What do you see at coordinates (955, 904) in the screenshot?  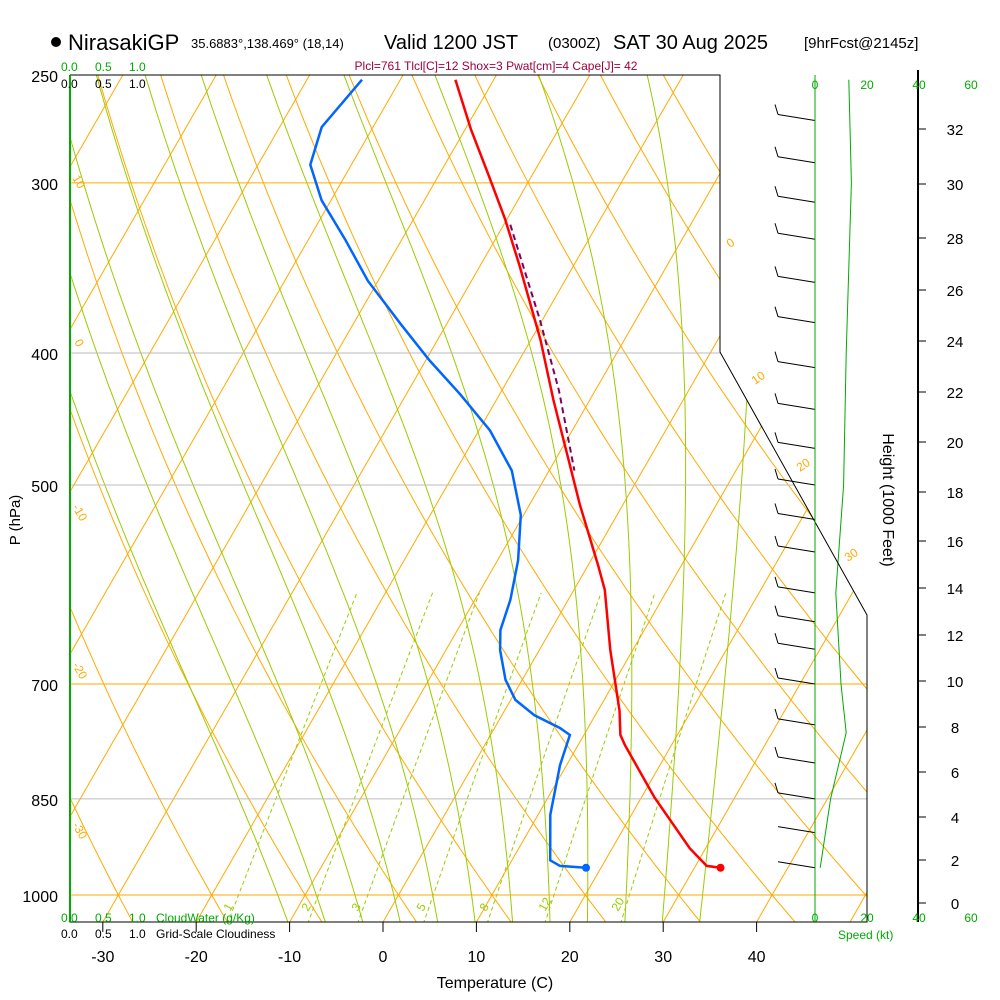 I see `height-tick-label: 0` at bounding box center [955, 904].